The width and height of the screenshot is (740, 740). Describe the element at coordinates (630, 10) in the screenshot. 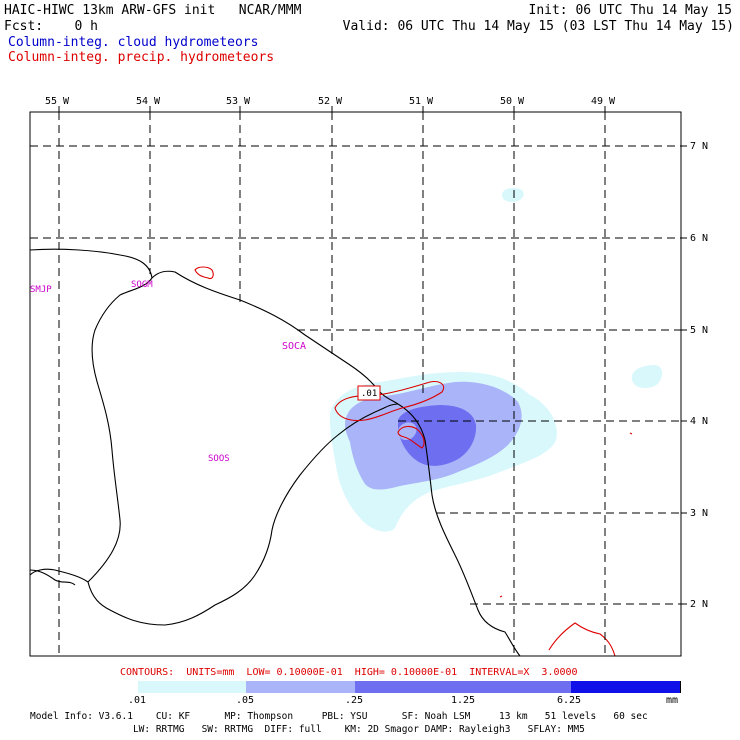

I see `init-time: Init: 06 UTC Thu 14 May 15` at that location.